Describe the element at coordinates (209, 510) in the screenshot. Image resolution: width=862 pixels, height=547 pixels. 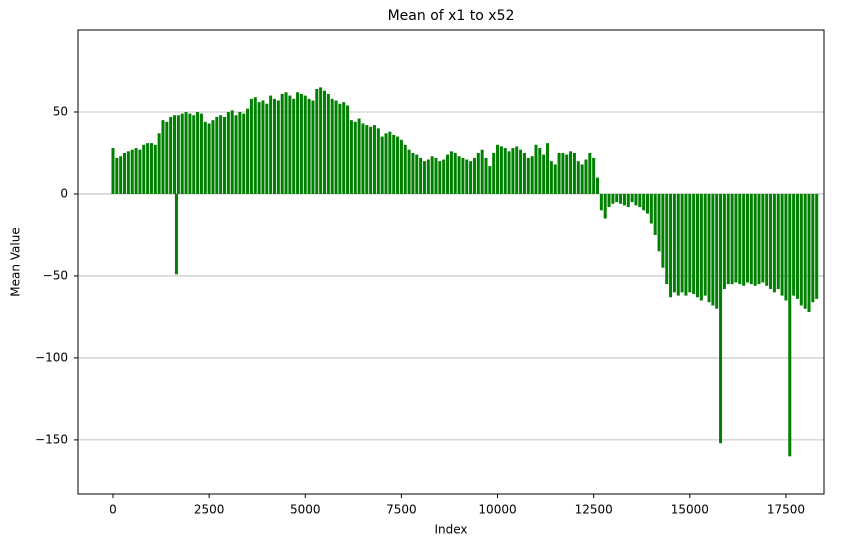
I see `x-tick-label: 2500` at that location.